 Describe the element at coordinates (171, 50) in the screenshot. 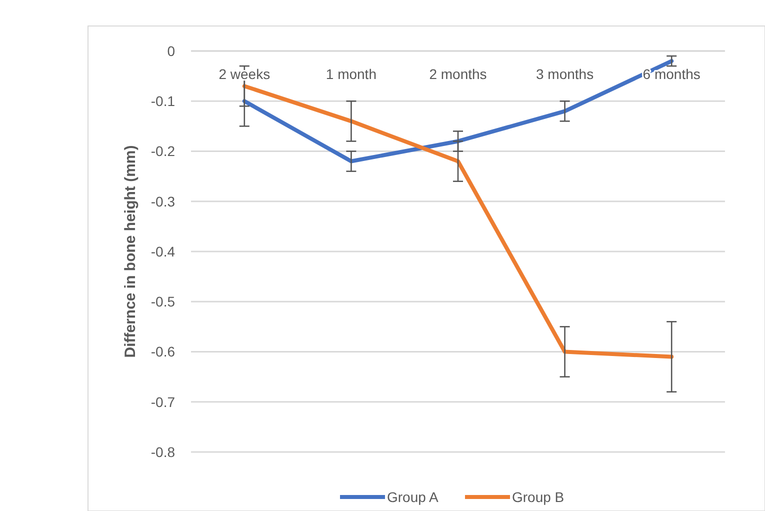

I see `y-tick-label: 0` at that location.